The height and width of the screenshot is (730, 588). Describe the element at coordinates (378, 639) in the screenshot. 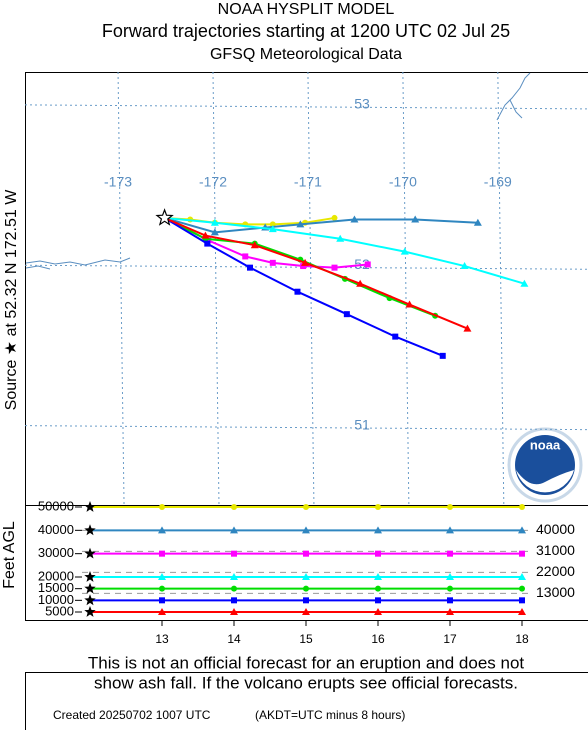

I see `x-tick-label: 16` at that location.